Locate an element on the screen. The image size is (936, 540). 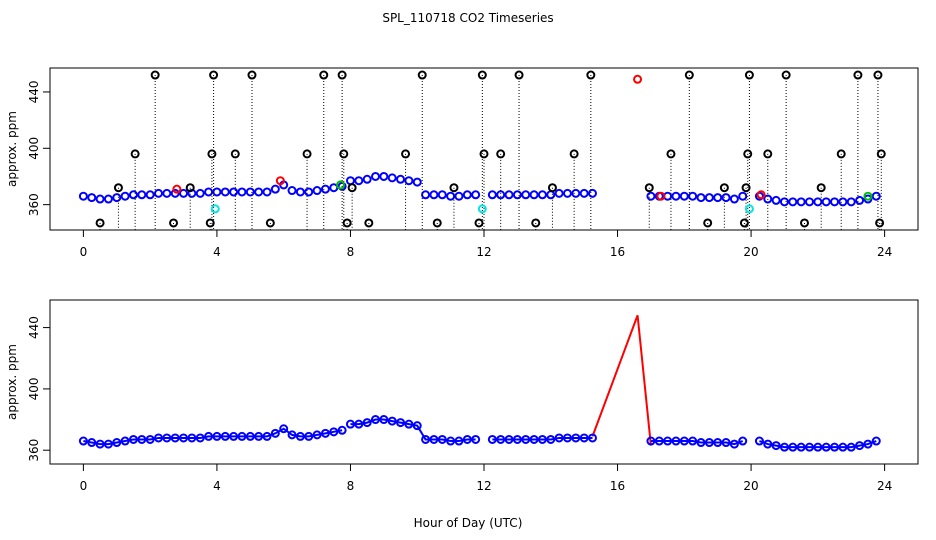
y-tick-label: 400 is located at coordinates (34, 388).